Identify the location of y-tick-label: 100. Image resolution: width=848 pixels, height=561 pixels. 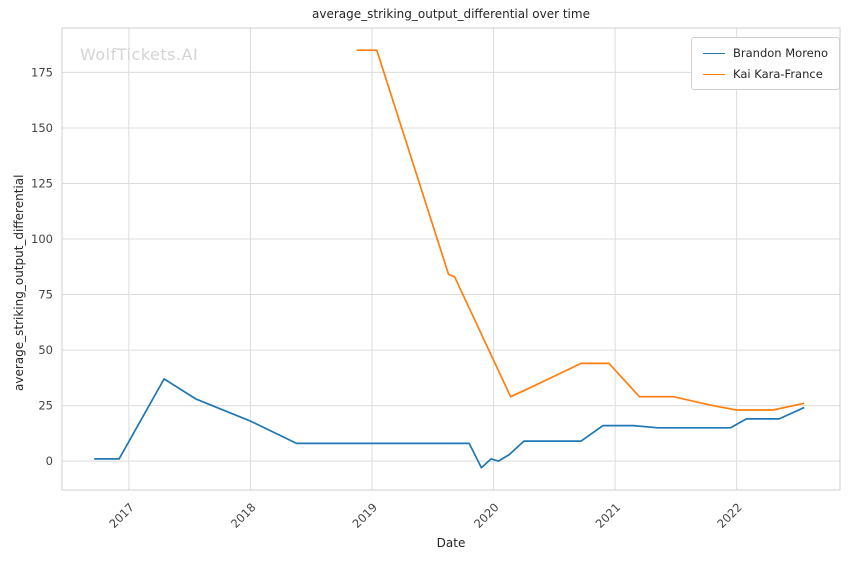
(42, 239).